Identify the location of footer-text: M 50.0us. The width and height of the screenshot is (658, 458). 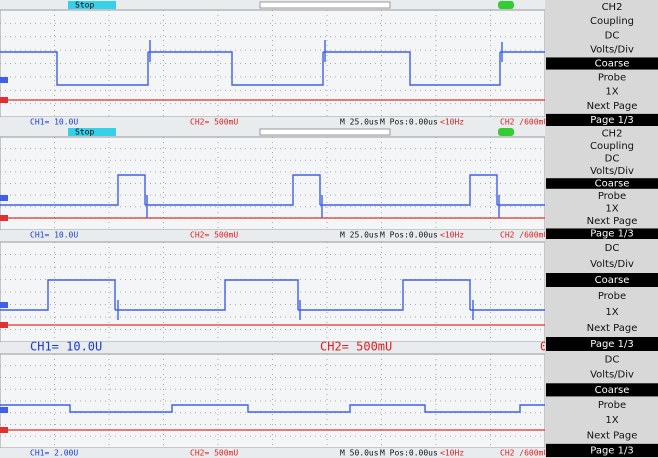
(359, 453).